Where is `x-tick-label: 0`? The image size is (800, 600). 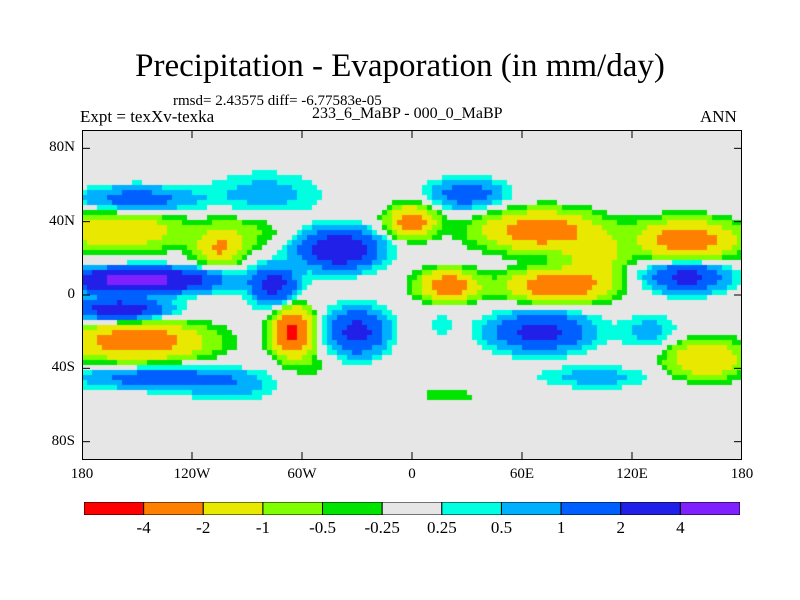 x-tick-label: 0 is located at coordinates (412, 474).